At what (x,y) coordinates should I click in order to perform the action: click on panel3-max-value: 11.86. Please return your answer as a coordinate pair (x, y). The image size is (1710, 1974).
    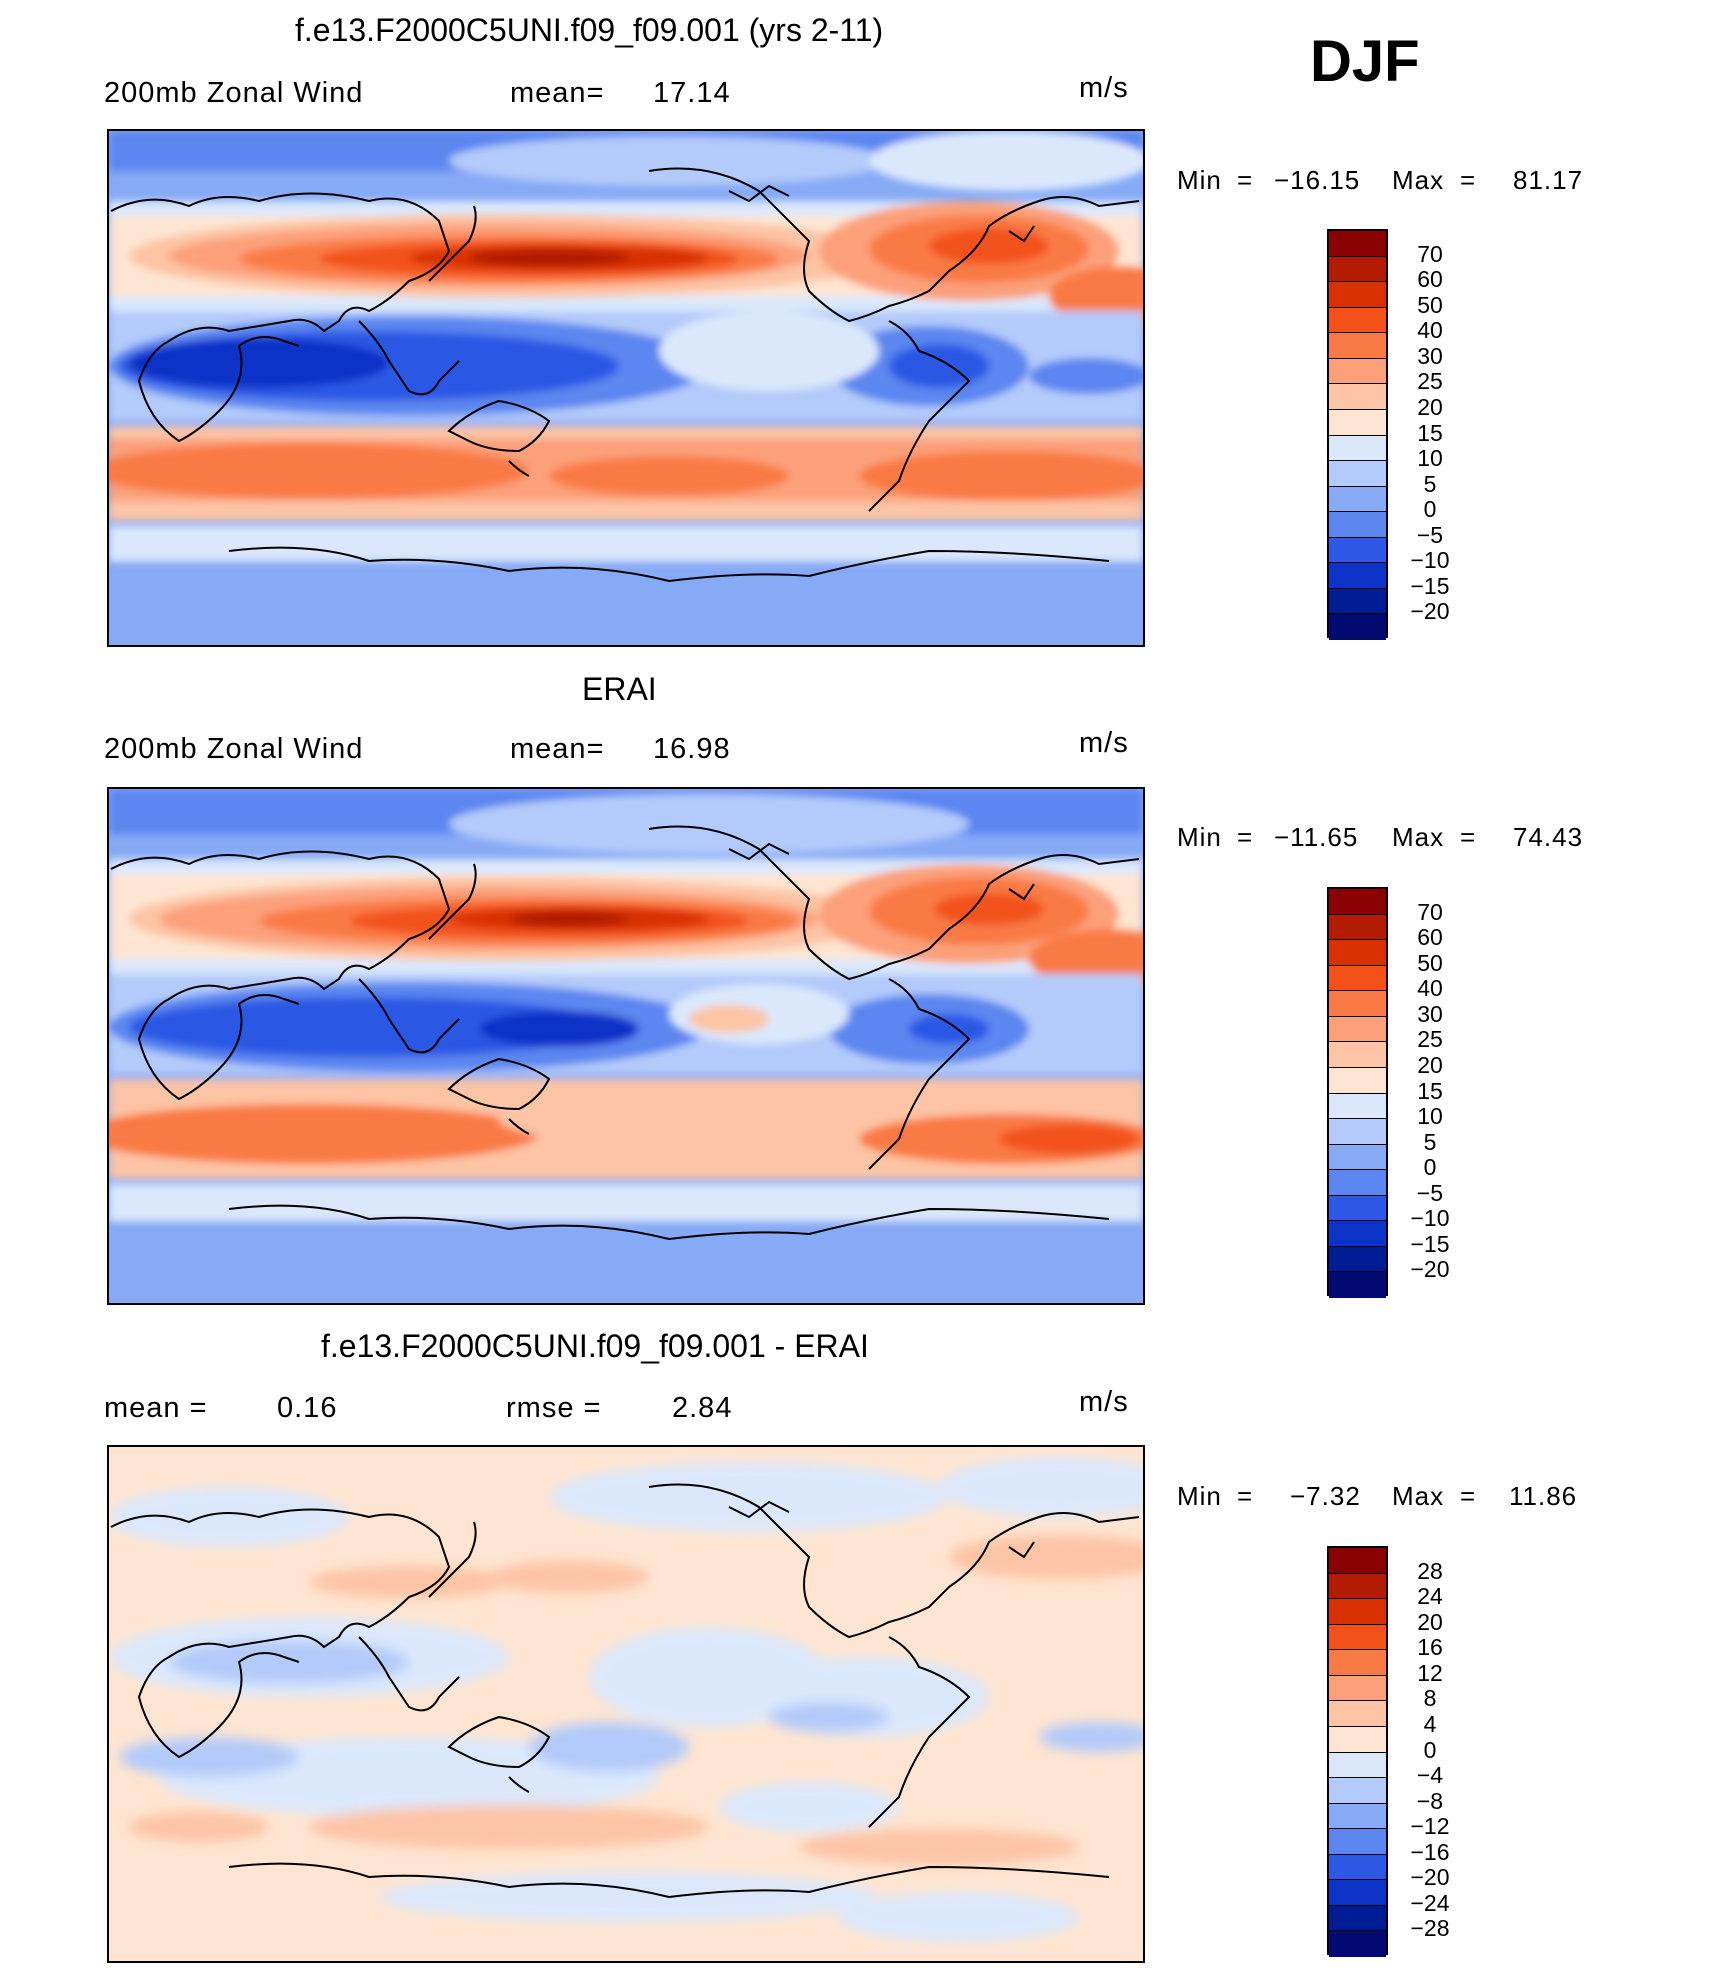
    Looking at the image, I should click on (1543, 1496).